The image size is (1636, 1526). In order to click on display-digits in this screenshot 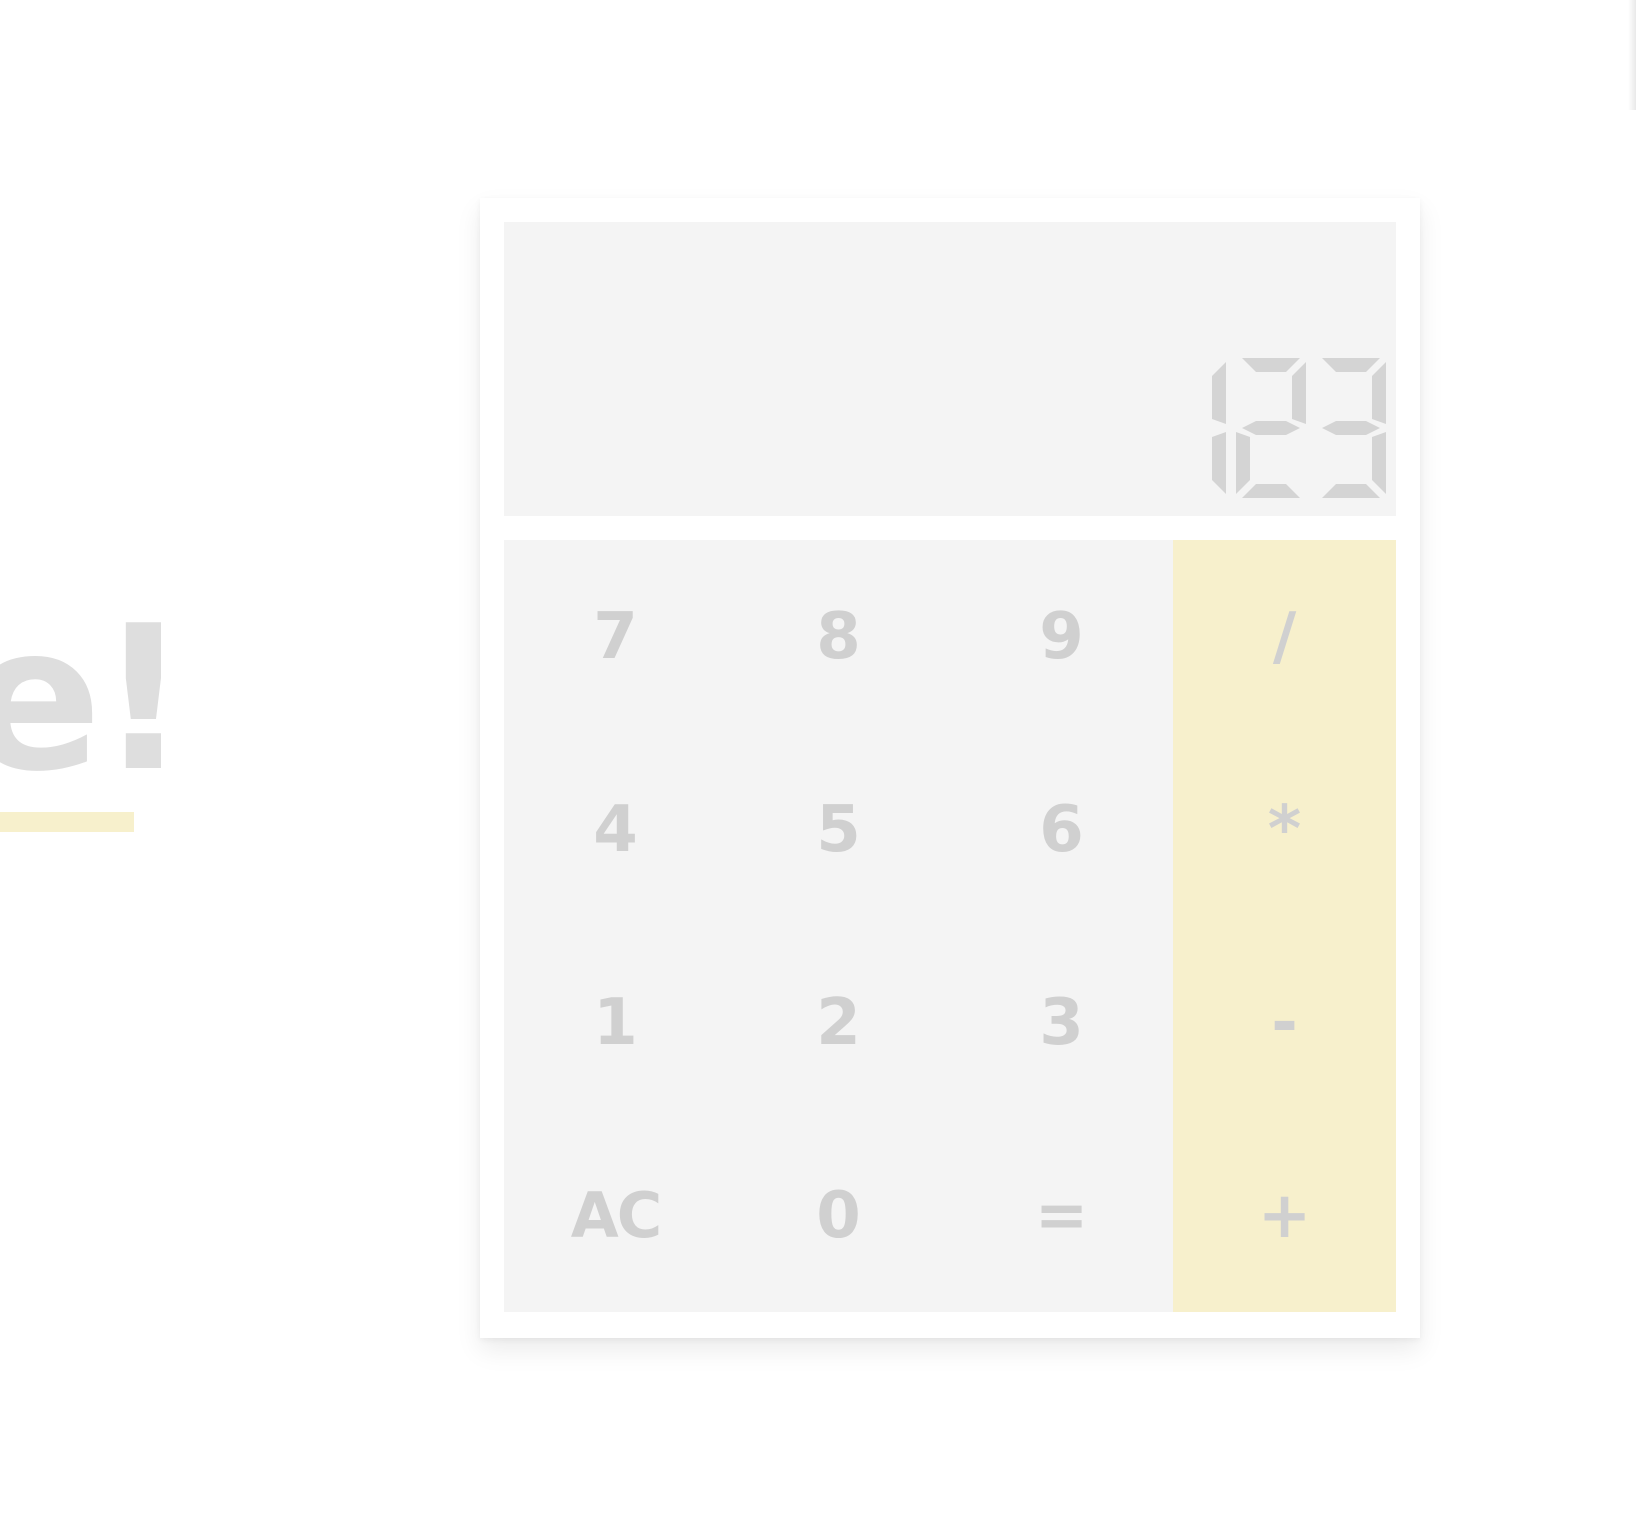, I will do `click(1299, 428)`.